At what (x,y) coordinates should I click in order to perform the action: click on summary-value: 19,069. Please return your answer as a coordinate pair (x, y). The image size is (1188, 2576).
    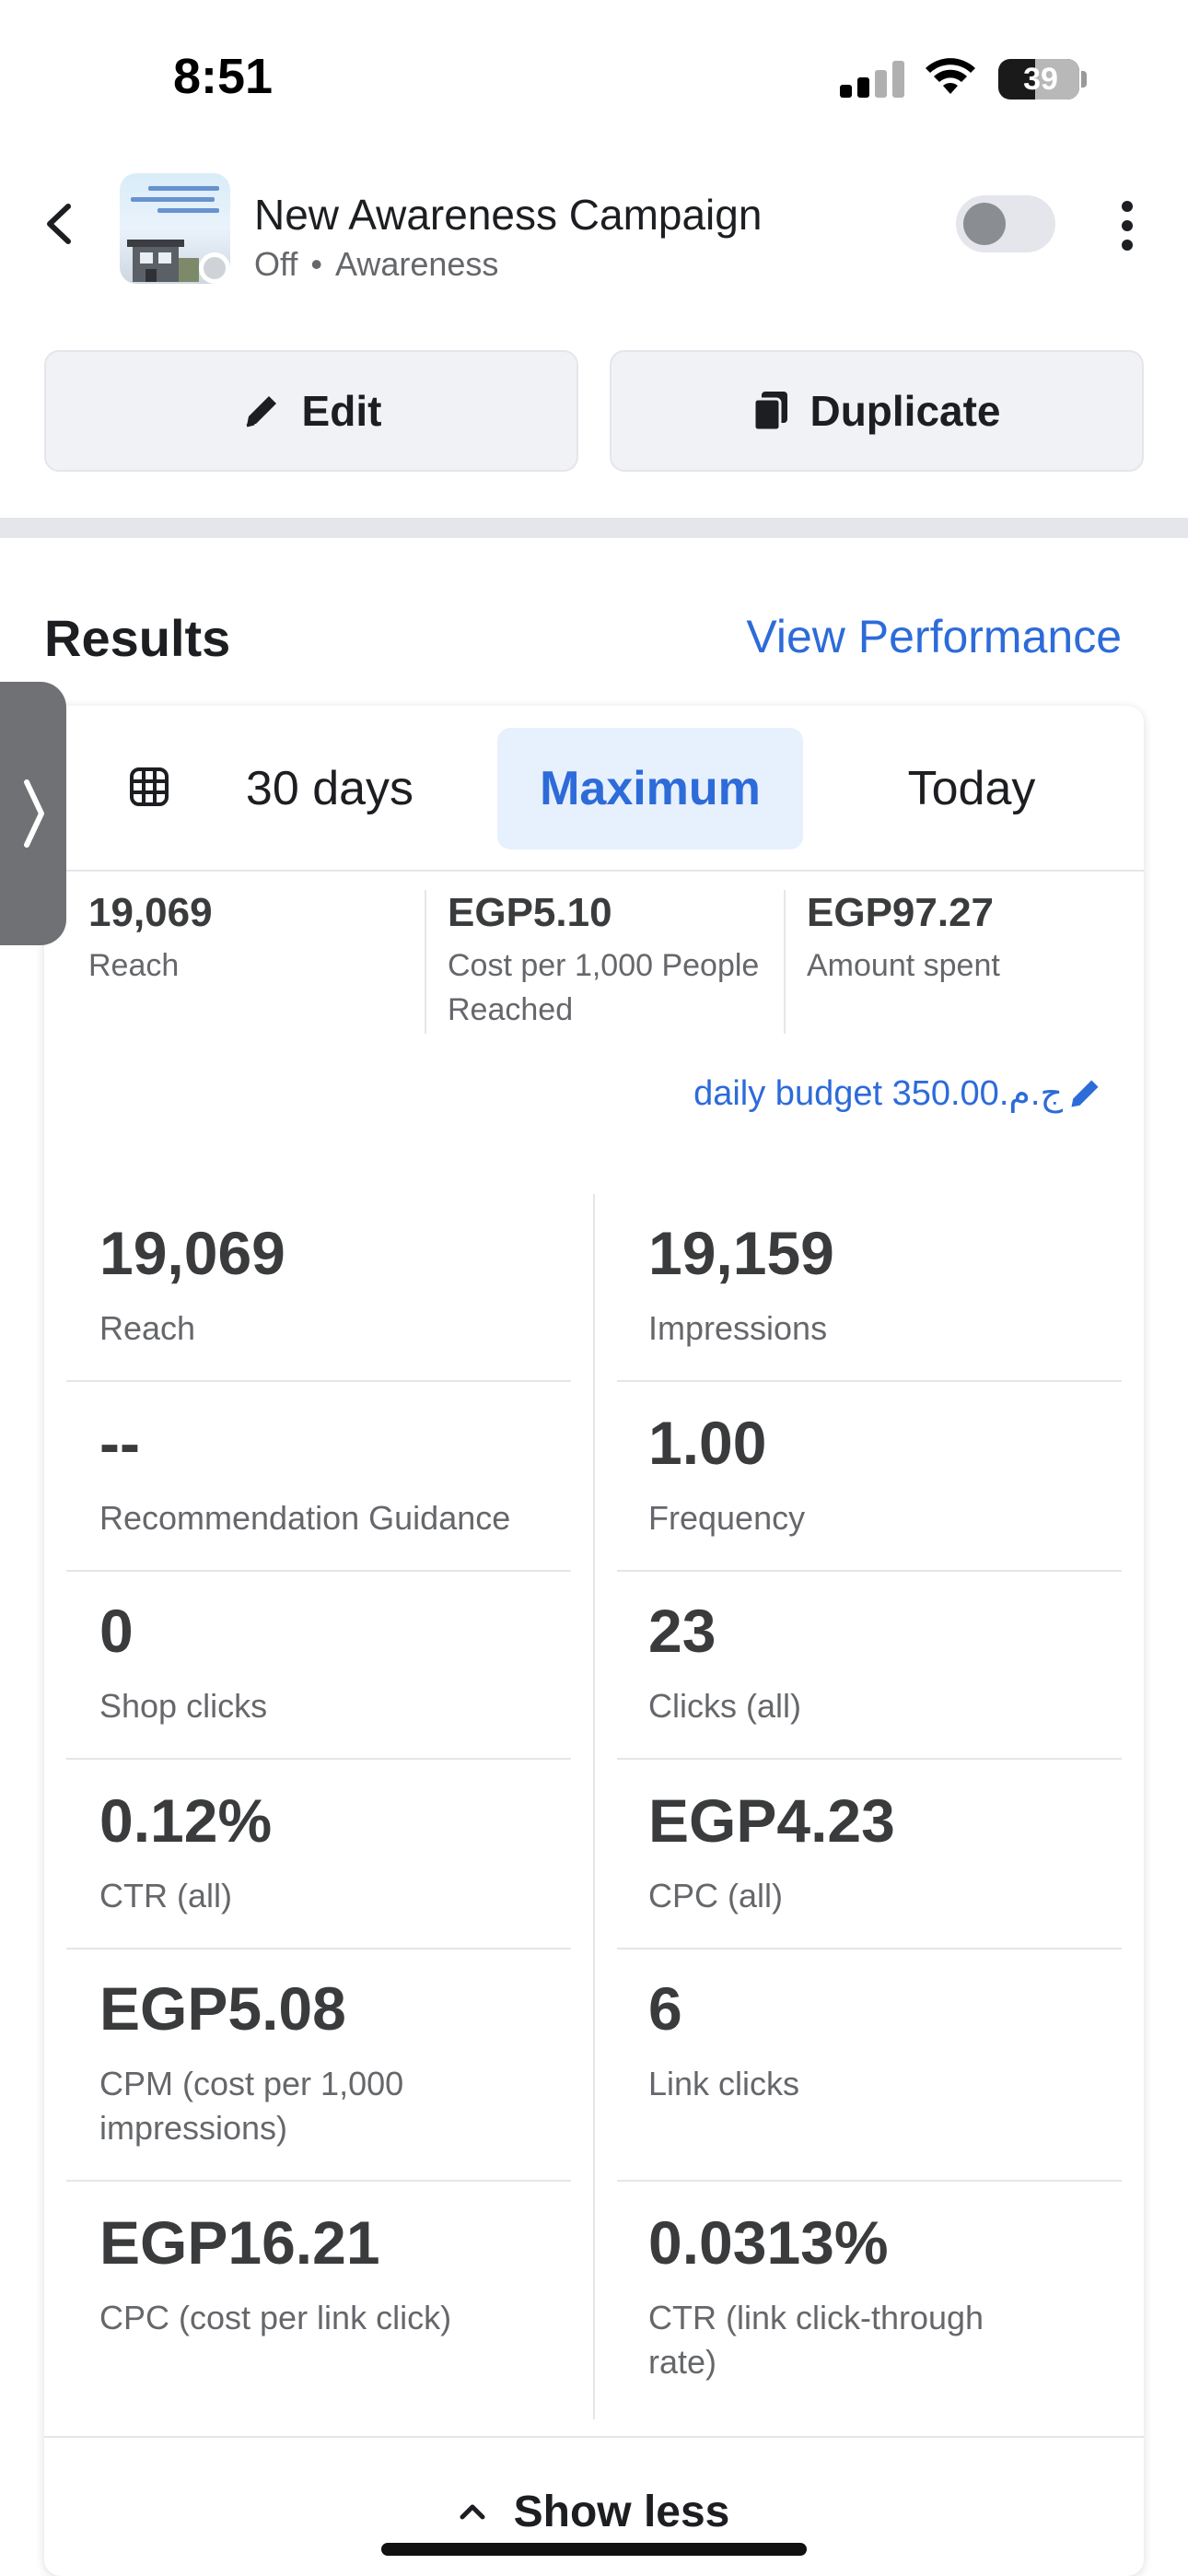
    Looking at the image, I should click on (150, 912).